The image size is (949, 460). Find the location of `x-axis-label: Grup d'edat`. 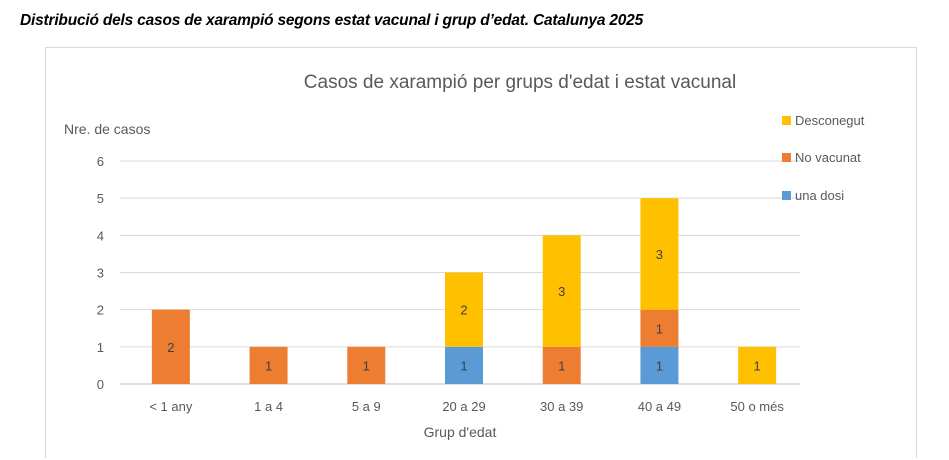

x-axis-label: Grup d'edat is located at coordinates (460, 432).